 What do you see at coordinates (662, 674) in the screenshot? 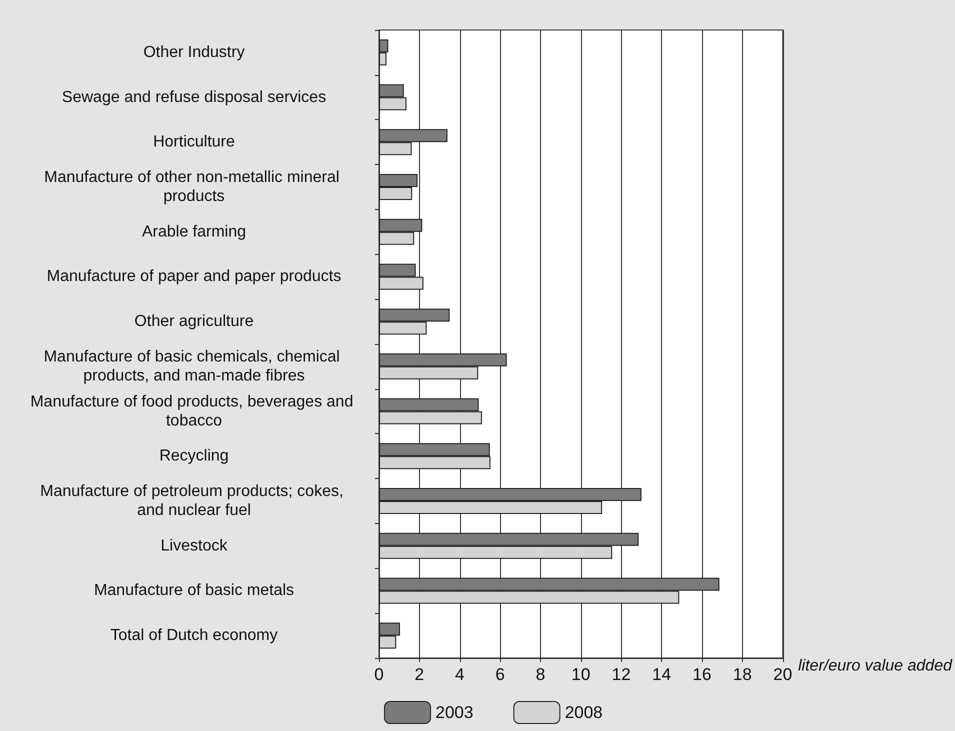
I see `x-tick-label: 14` at bounding box center [662, 674].